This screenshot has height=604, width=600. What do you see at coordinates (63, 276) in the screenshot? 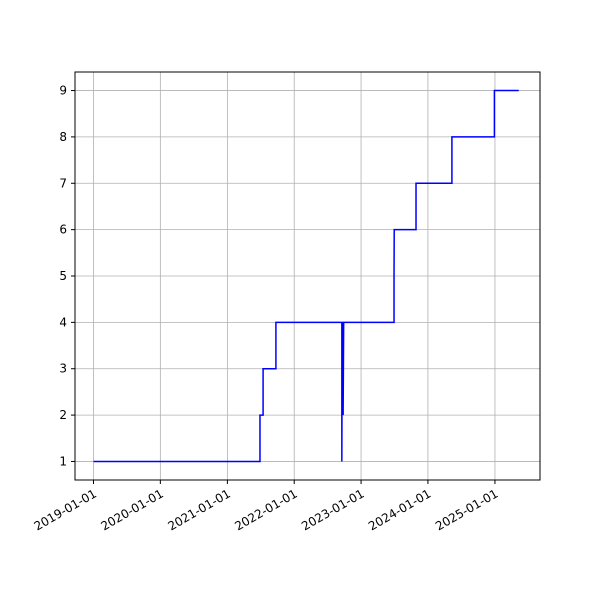
I see `y-tick-label: 5` at bounding box center [63, 276].